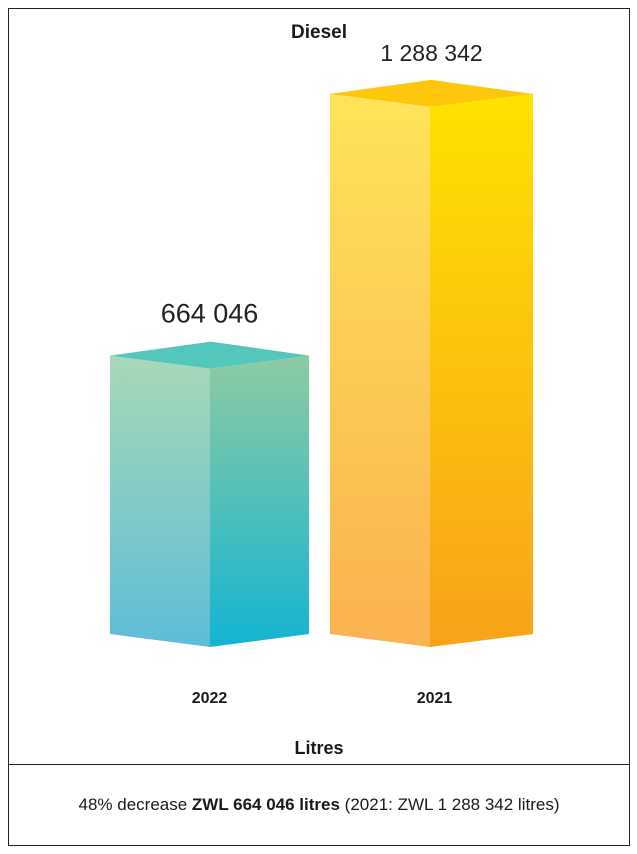 The image size is (637, 854). I want to click on footer-divider, so click(319, 764).